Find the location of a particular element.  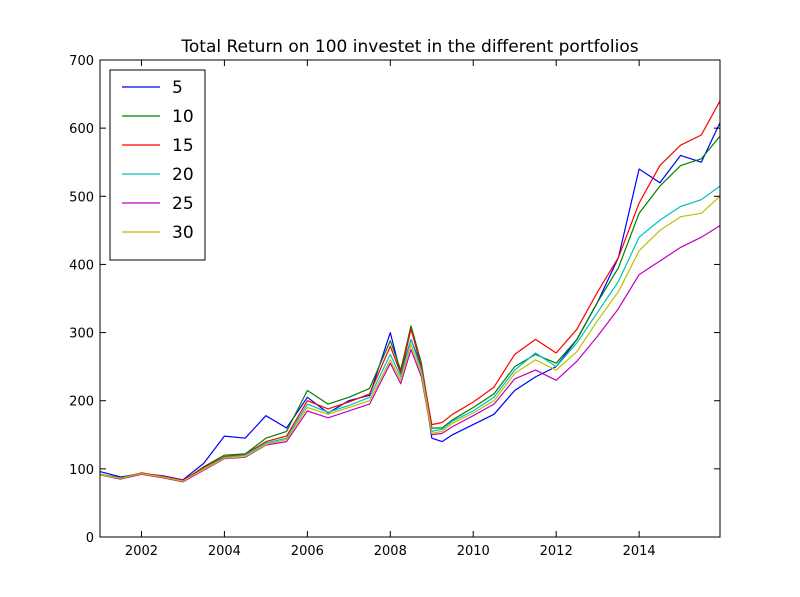

legend-label-30: 30 is located at coordinates (183, 233).